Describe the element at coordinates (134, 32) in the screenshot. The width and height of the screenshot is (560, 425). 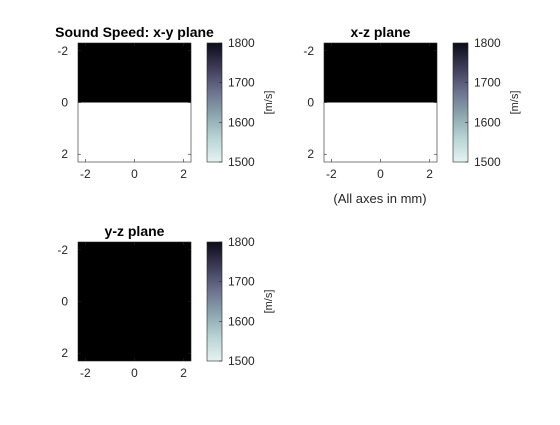
I see `subplot-title: Sound Speed: x-y plane` at that location.